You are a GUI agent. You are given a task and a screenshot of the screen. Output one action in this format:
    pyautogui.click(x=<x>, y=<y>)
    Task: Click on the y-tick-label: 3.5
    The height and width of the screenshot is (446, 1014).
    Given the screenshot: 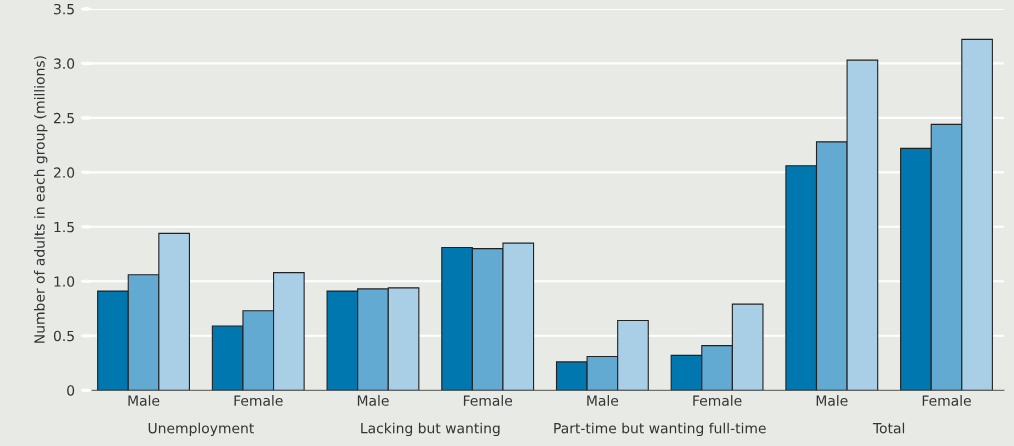 What is the action you would take?
    pyautogui.click(x=64, y=9)
    